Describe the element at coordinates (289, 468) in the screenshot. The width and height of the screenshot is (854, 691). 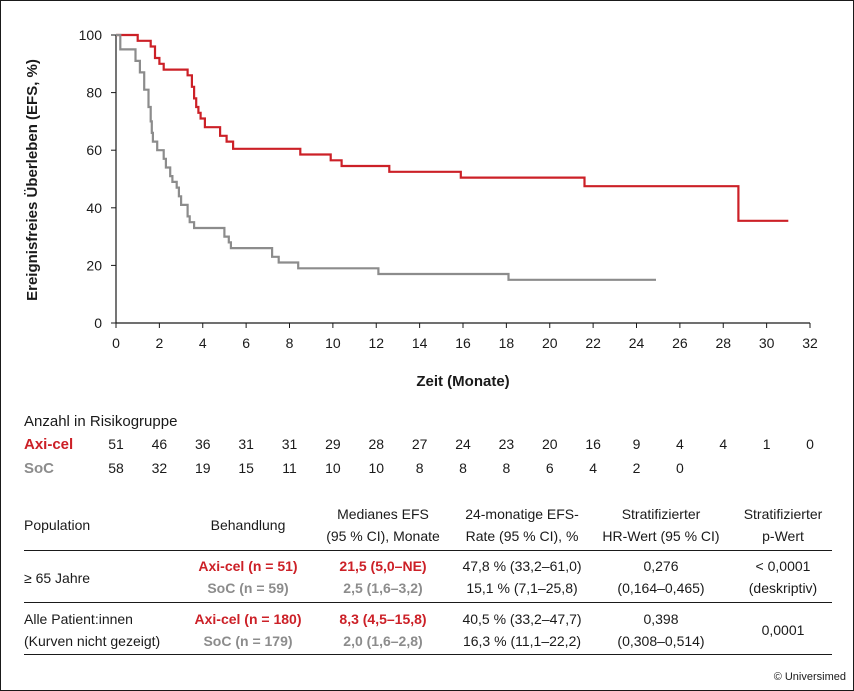
I see `risk-count: 11` at that location.